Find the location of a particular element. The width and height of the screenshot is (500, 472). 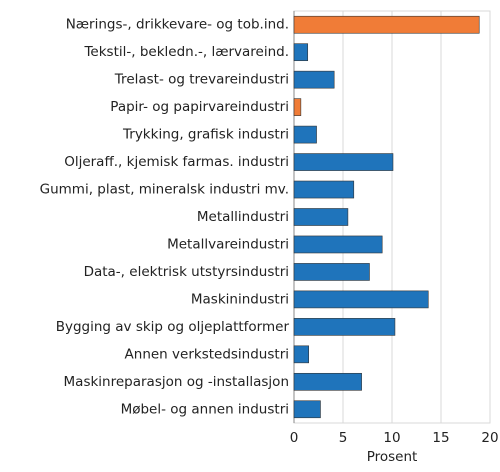

y-tick-label: Data-, elektrisk utstyrsindustri is located at coordinates (186, 272).